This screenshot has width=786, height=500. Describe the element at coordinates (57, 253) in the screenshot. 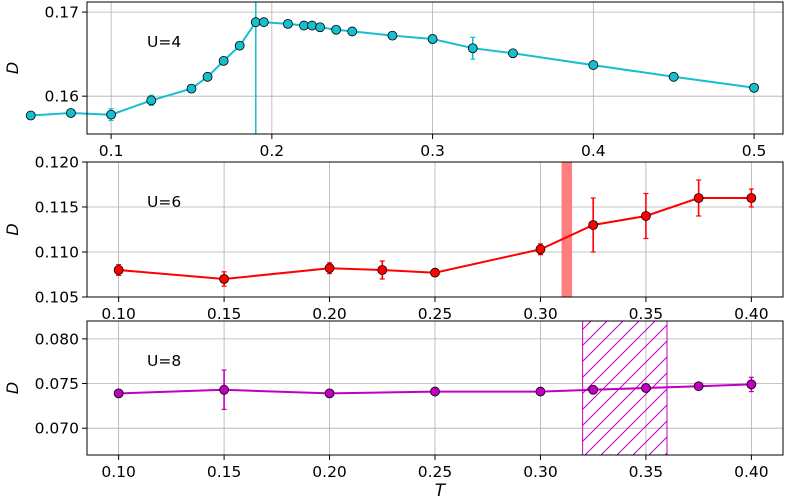

I see `y-tick-label: 0.110` at that location.